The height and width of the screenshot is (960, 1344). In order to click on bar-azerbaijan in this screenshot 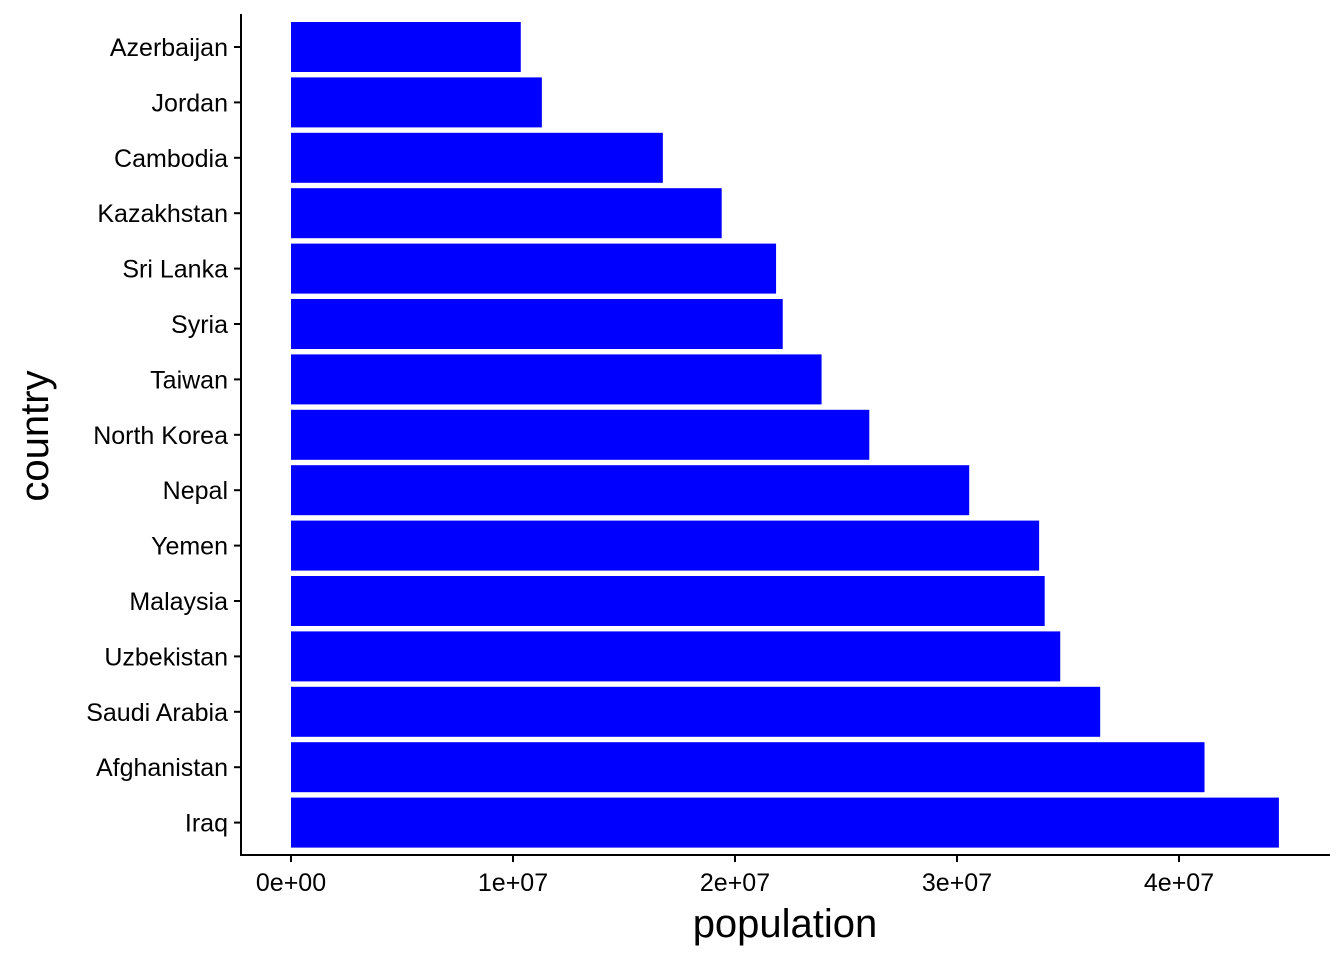, I will do `click(406, 47)`.